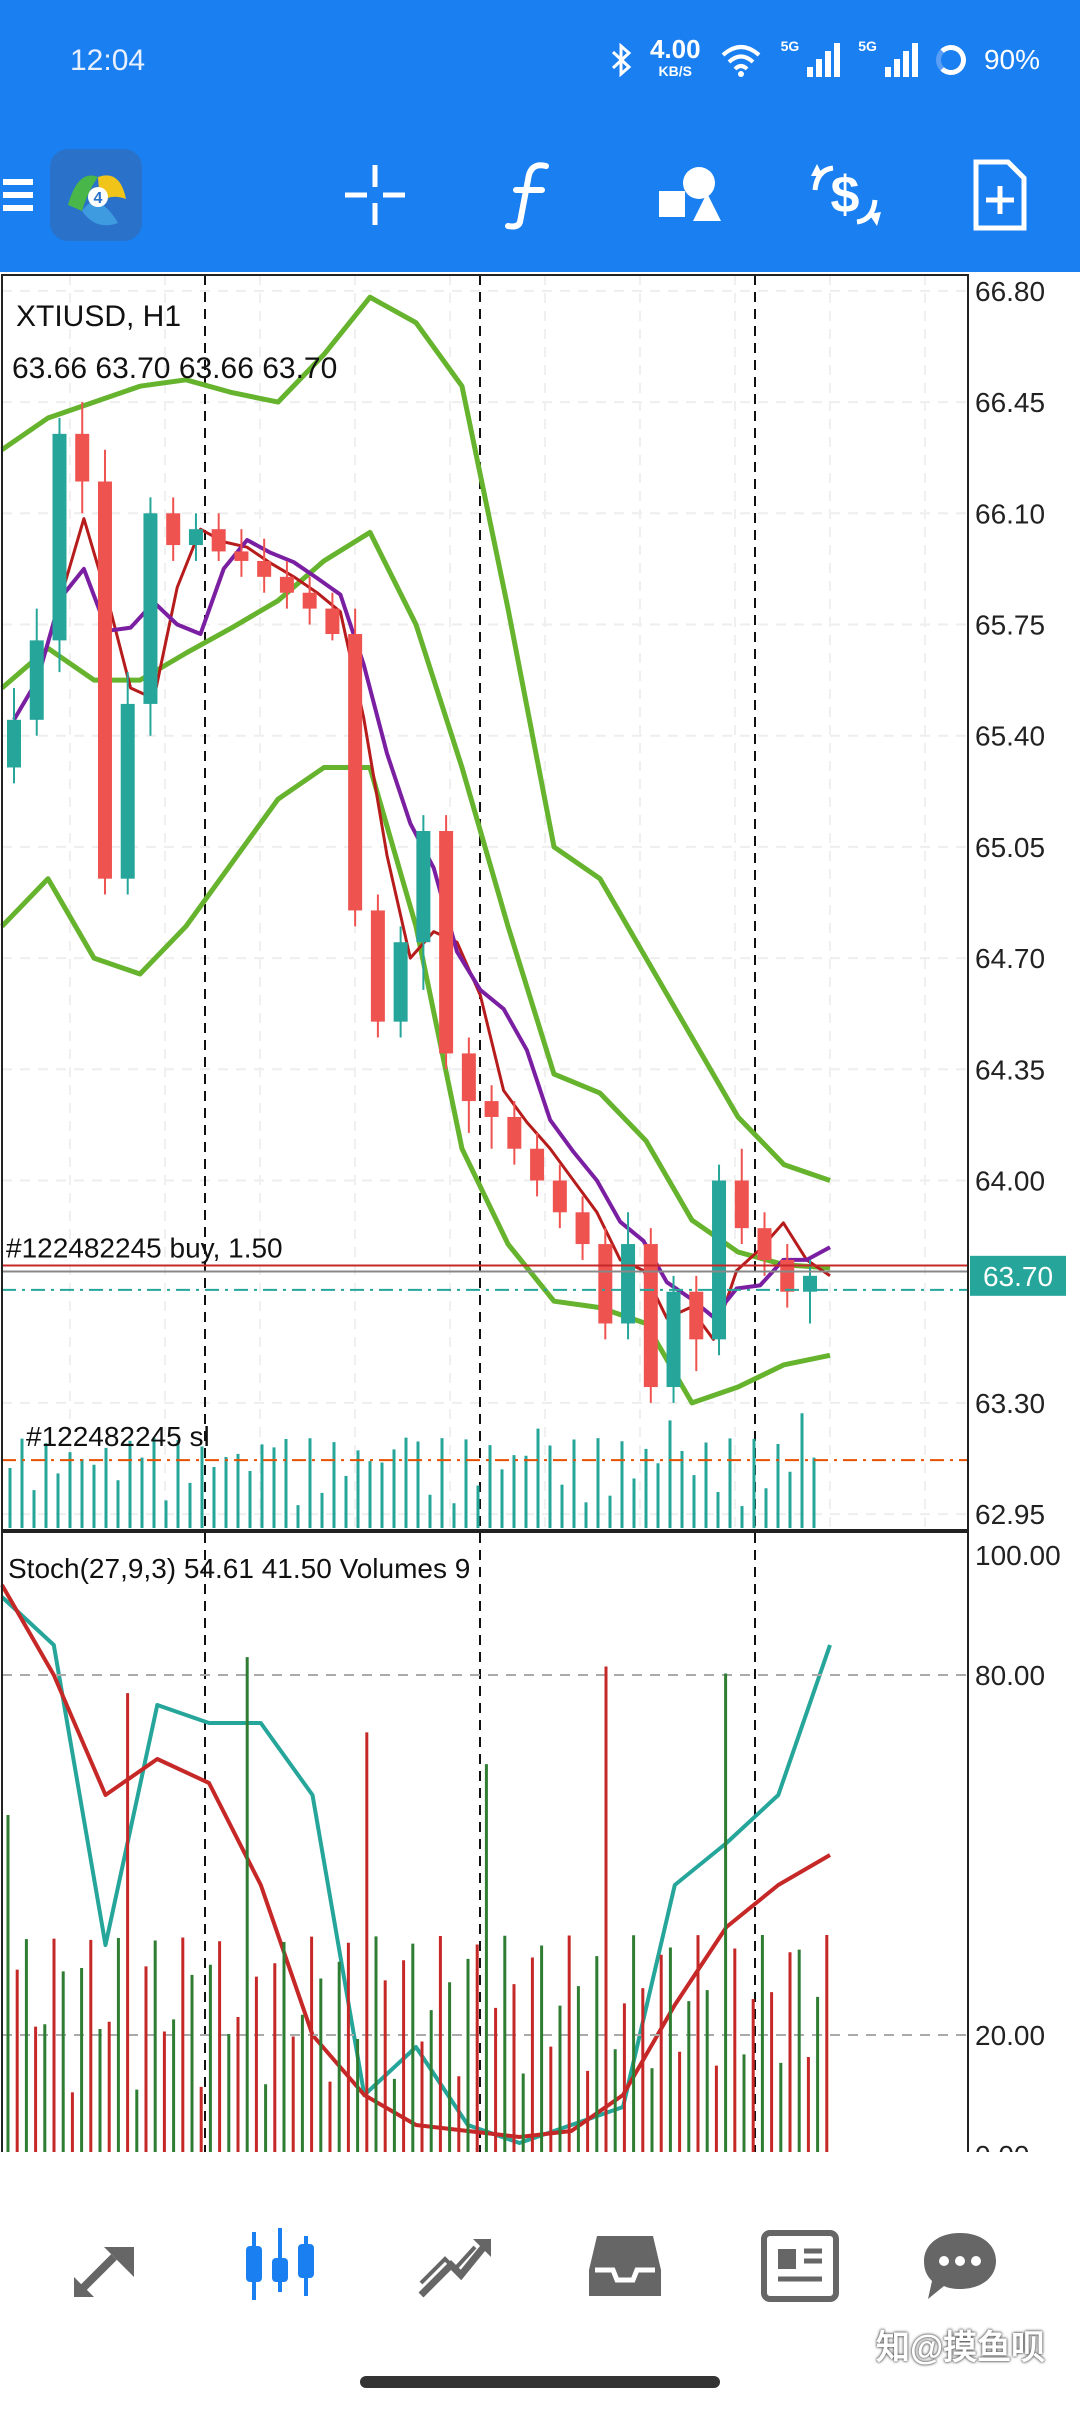 Image resolution: width=1080 pixels, height=2412 pixels. I want to click on trade-tab, so click(455, 2266).